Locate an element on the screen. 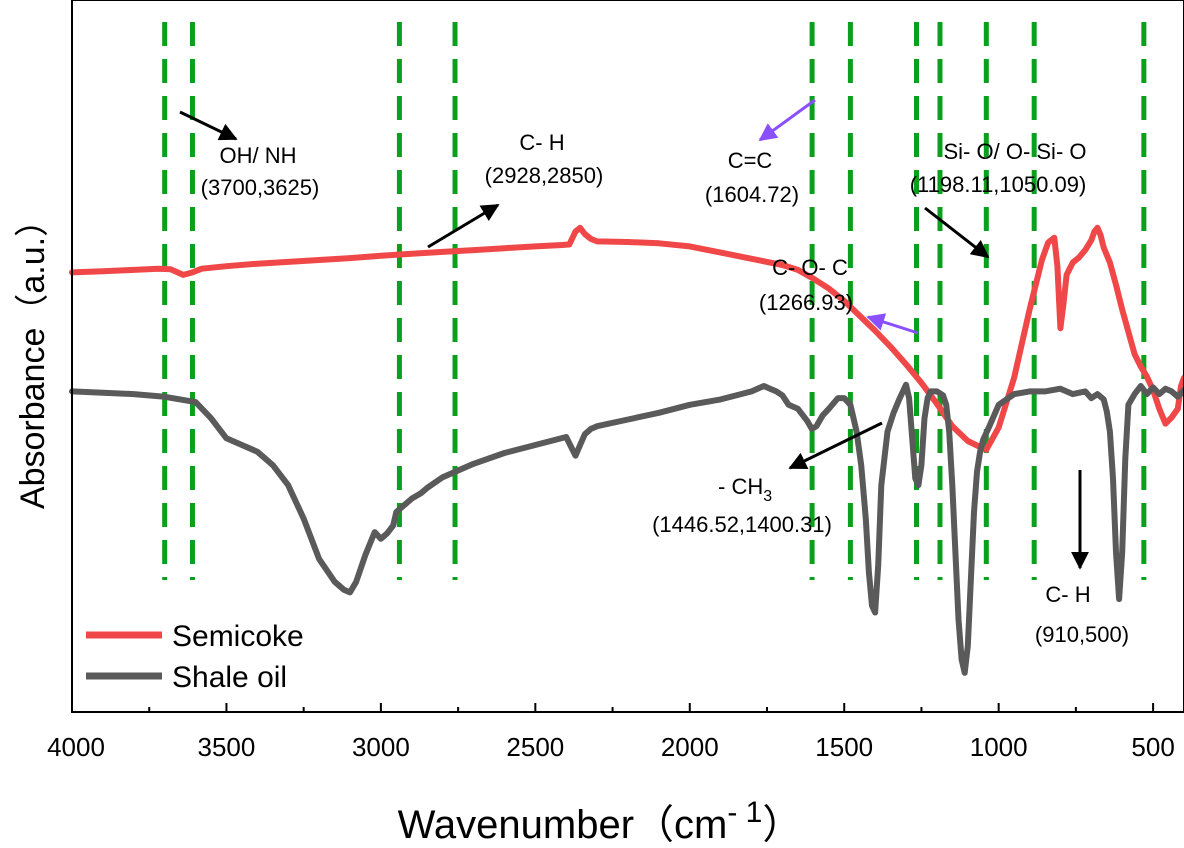 The height and width of the screenshot is (848, 1184). annotation-ch-aliphatic-label: C- H is located at coordinates (541, 142).